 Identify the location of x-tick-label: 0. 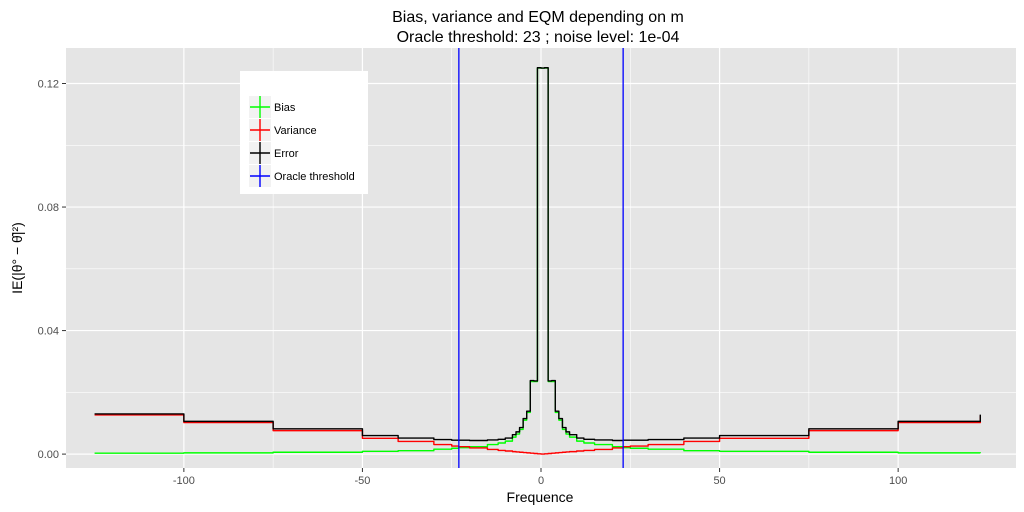
(541, 481).